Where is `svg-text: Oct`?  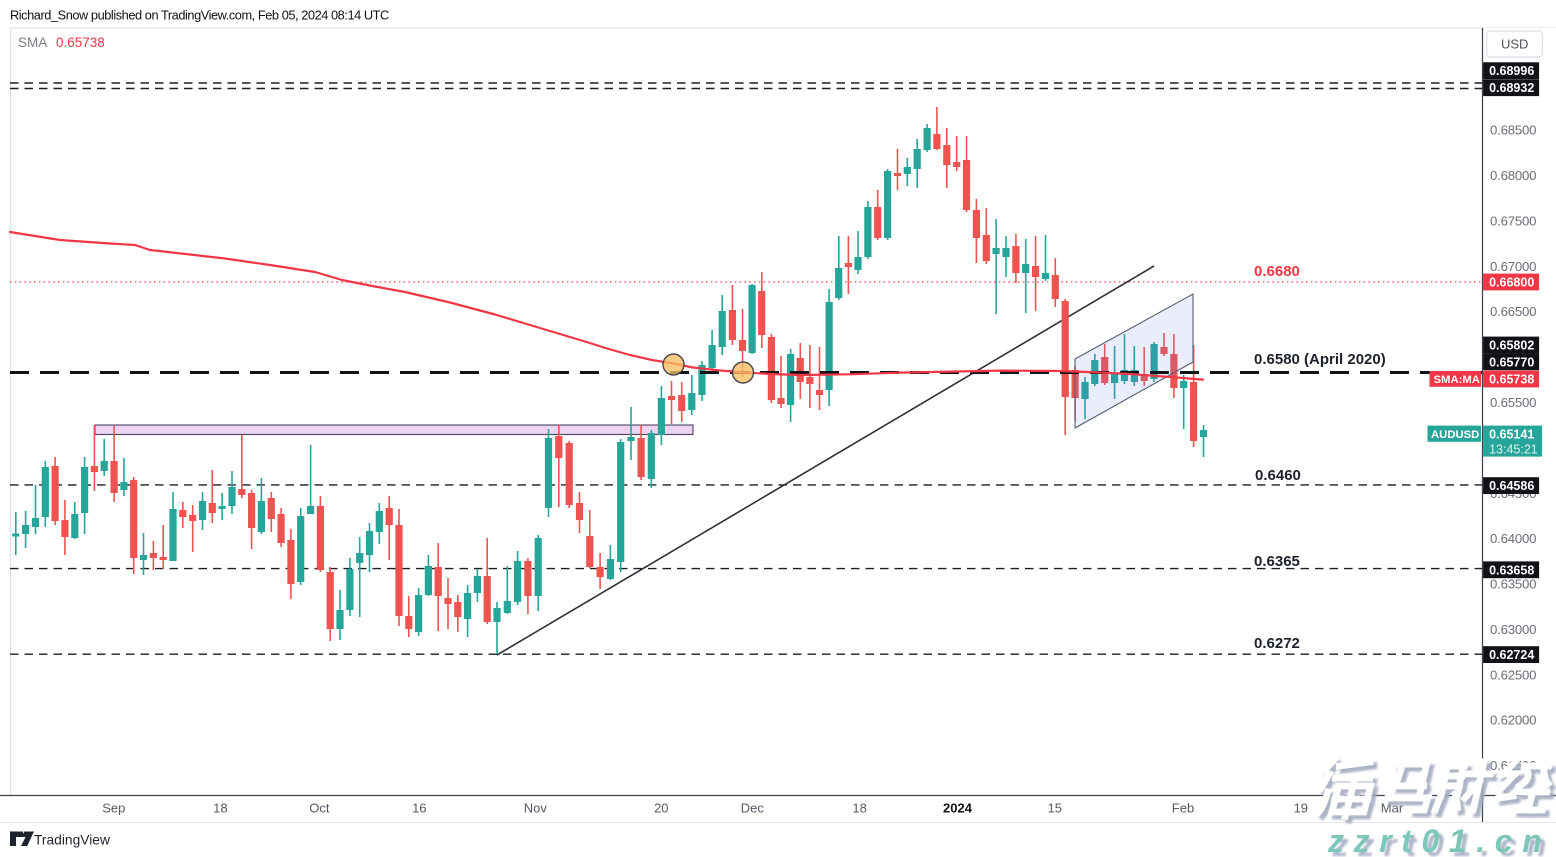
svg-text: Oct is located at coordinates (319, 808).